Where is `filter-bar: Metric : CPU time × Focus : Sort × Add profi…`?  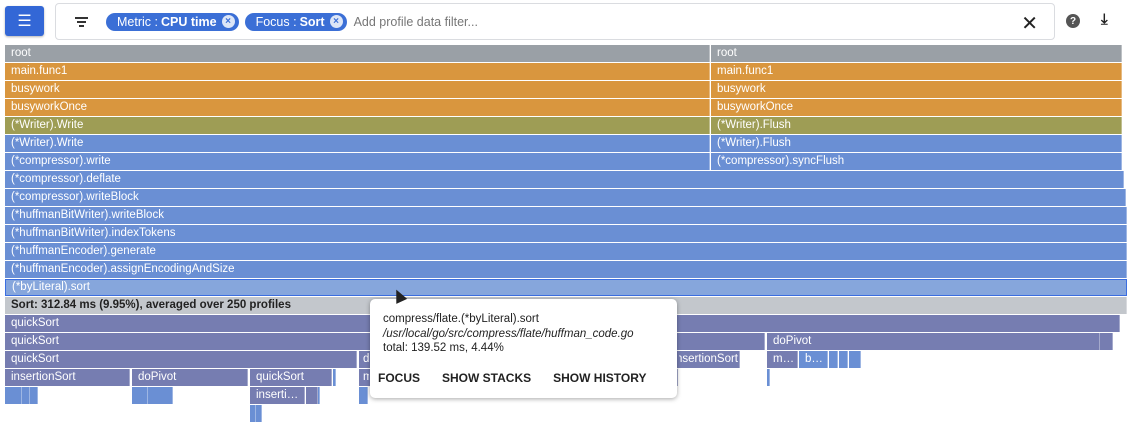 filter-bar: Metric : CPU time × Focus : Sort × Add profi… is located at coordinates (555, 21).